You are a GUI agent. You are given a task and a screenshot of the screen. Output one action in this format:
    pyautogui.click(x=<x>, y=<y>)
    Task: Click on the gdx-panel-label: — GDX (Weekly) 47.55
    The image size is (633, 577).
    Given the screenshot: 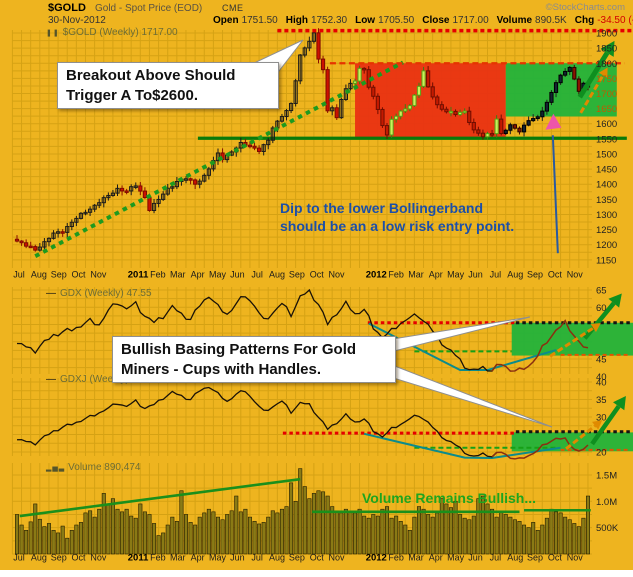 What is the action you would take?
    pyautogui.click(x=99, y=293)
    